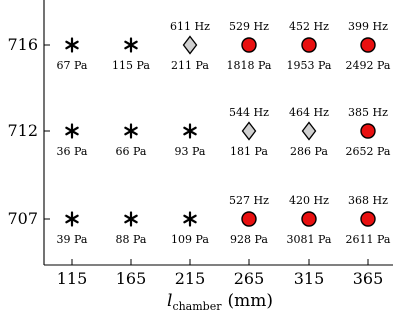 This screenshot has height=322, width=393. Describe the element at coordinates (190, 239) in the screenshot. I see `pressure-label: 109 Pa` at that location.